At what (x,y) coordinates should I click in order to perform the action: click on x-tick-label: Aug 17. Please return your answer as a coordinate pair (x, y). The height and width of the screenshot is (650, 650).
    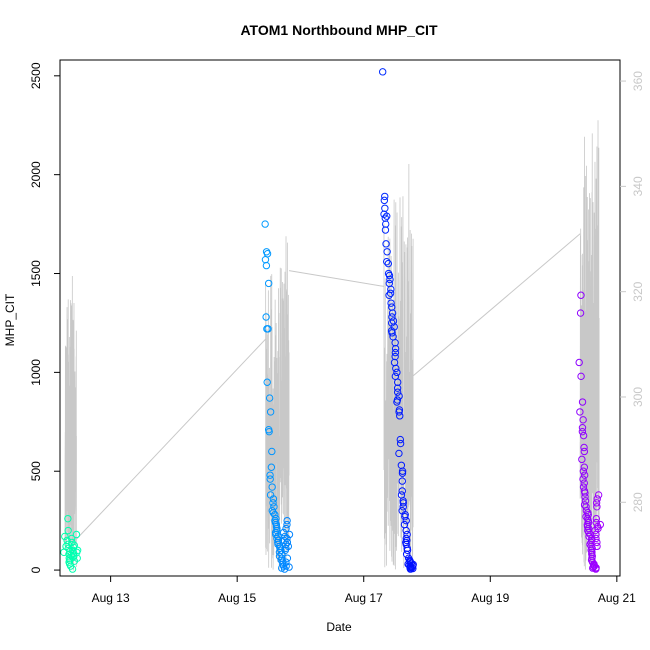
    Looking at the image, I should click on (364, 598).